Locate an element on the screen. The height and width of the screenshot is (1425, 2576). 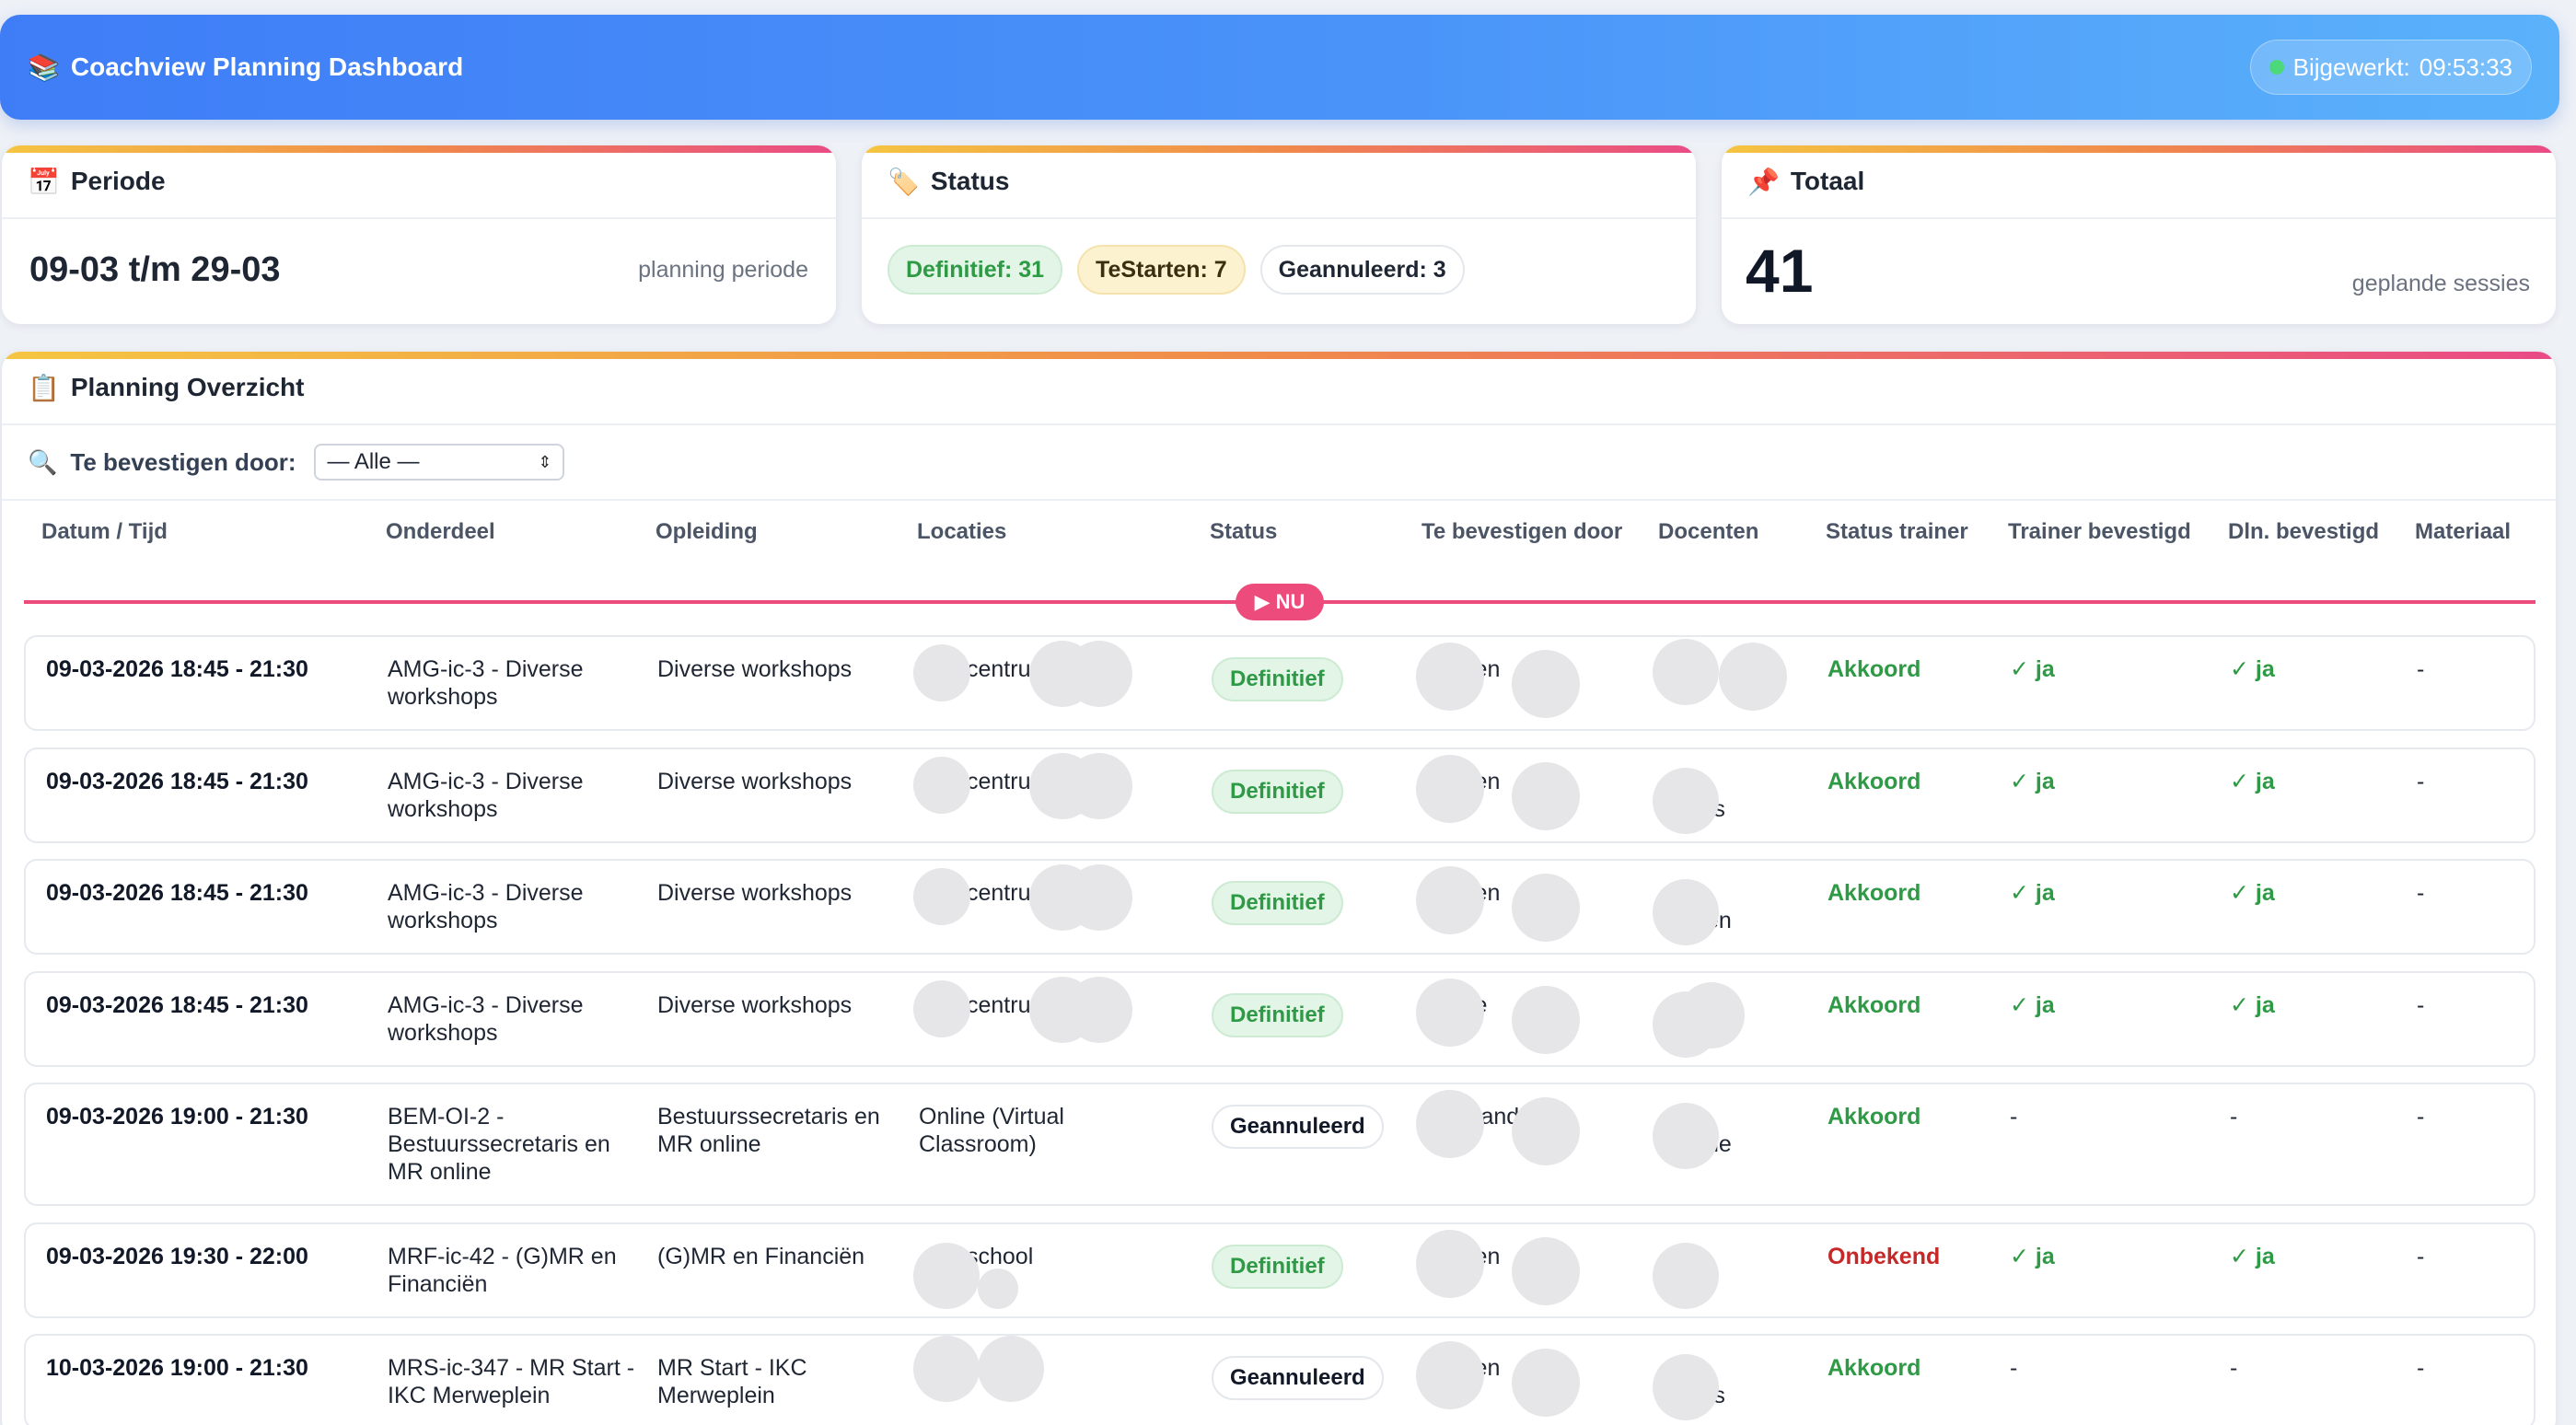
confirm-by-select-value: — Alle — is located at coordinates (373, 461).